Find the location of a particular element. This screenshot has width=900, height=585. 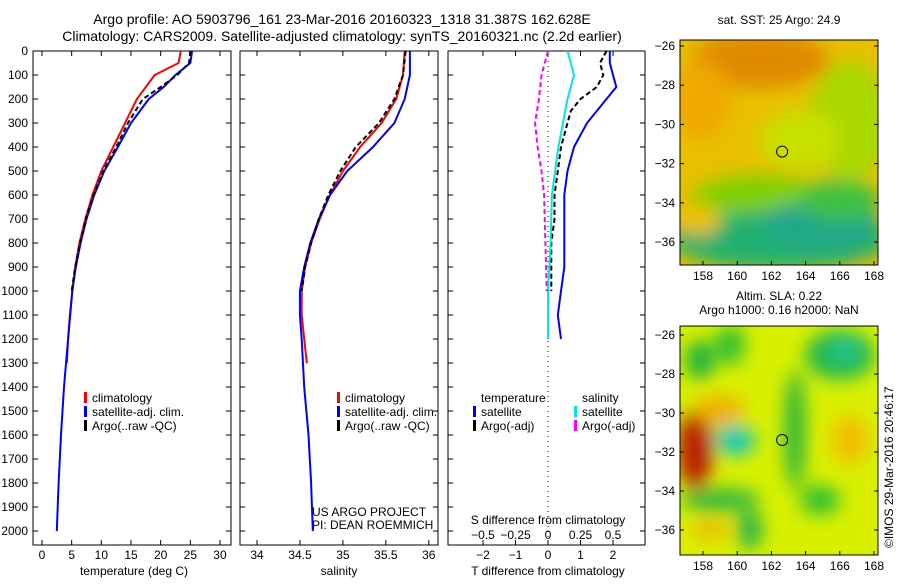

depth-tick-label: 1800 is located at coordinates (14, 483).